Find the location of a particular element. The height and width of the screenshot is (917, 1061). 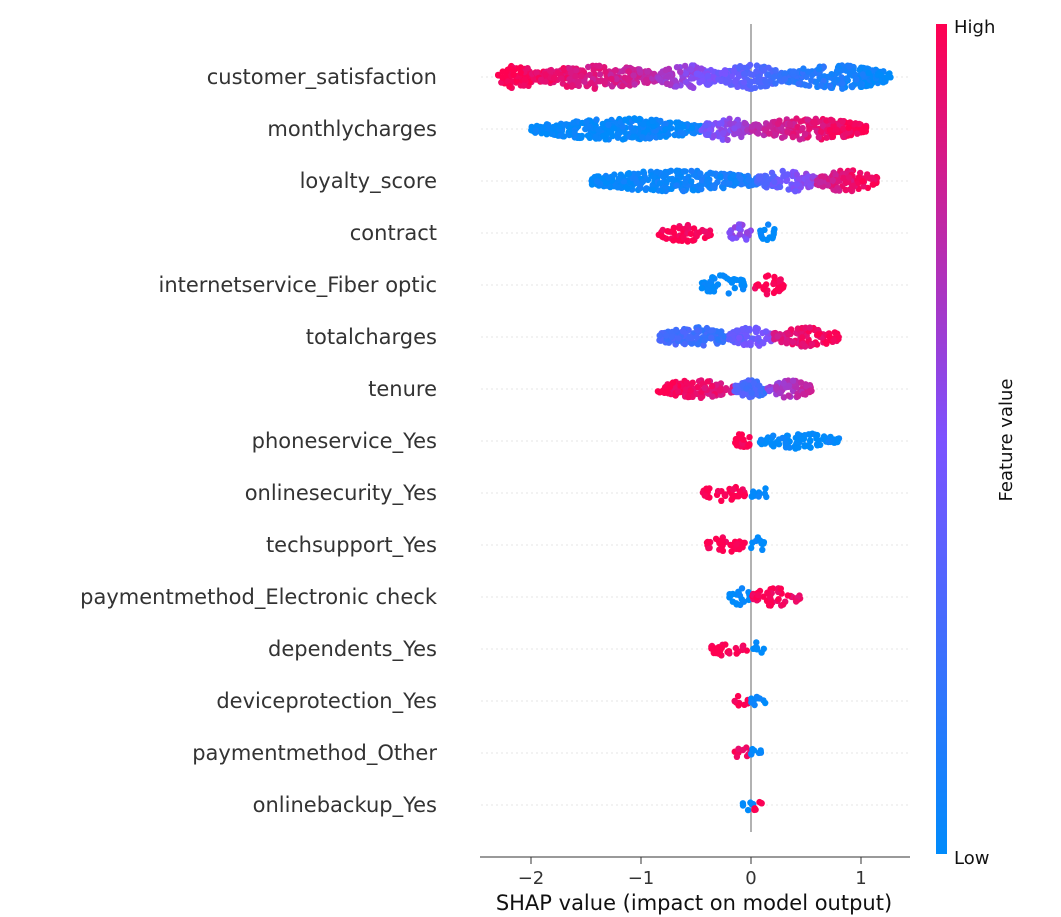

colorbar-title: Feature value is located at coordinates (1006, 440).